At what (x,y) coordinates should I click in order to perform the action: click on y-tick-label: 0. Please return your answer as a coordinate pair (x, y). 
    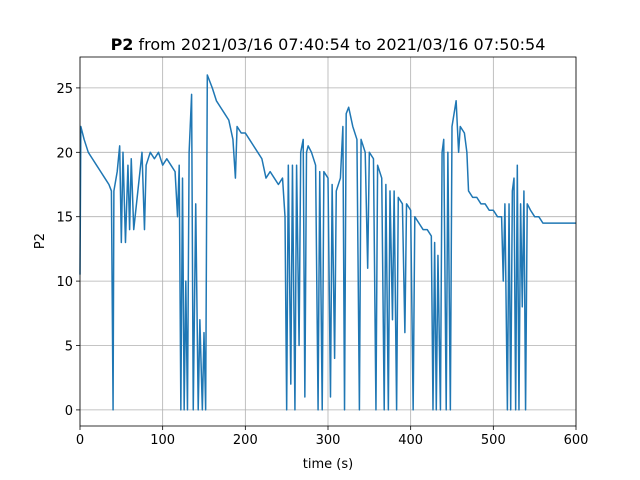
    Looking at the image, I should click on (69, 411).